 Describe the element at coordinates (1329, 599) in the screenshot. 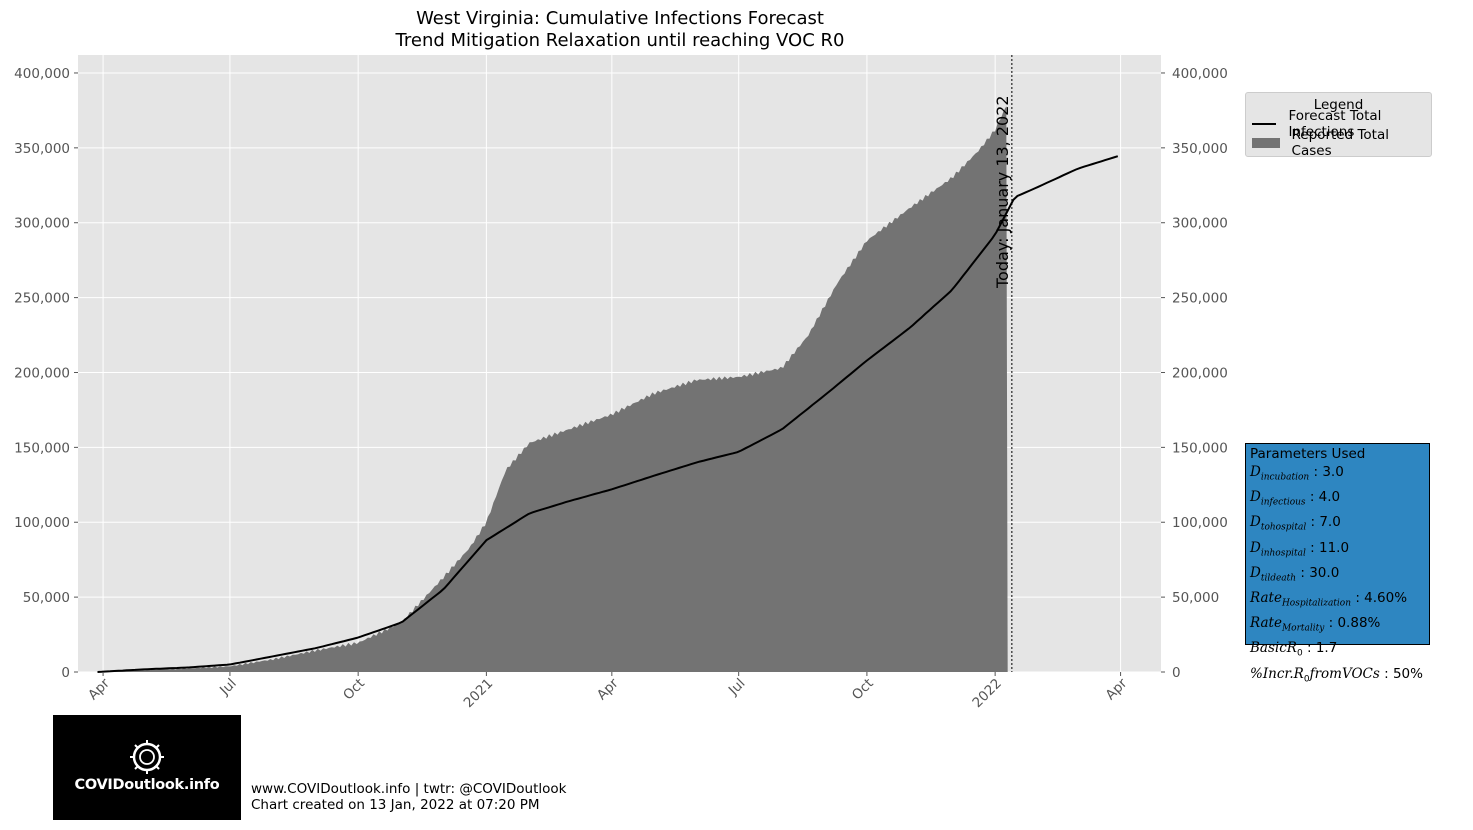

I see `param-rate-hospitalization: RateHospitalization : 4.60%` at that location.